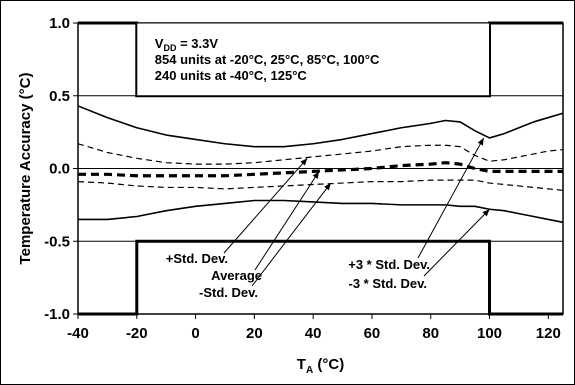 The image size is (575, 385). Describe the element at coordinates (430, 333) in the screenshot. I see `x-tick-label: 80` at that location.